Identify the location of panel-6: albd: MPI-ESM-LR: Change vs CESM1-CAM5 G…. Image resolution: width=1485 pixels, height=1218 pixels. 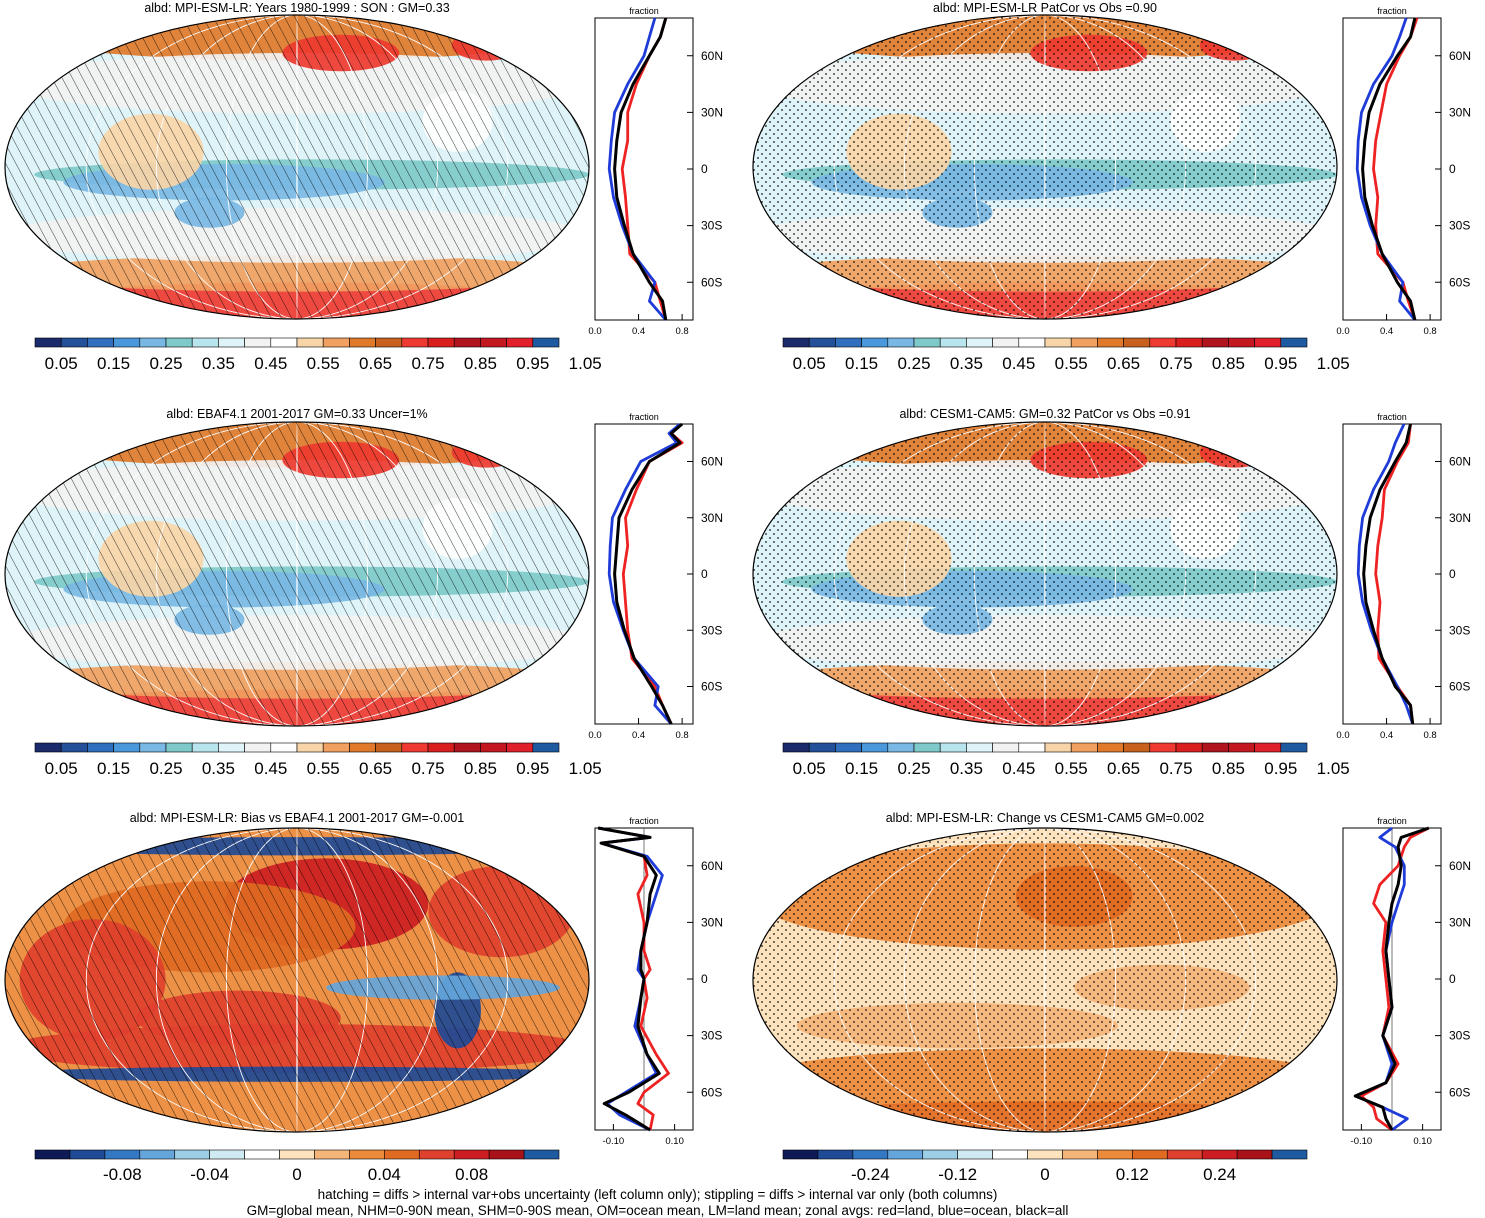
(1111, 997).